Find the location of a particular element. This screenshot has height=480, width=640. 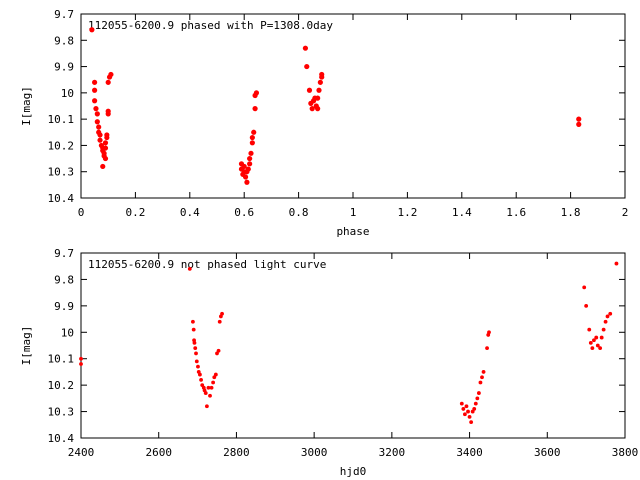

unphased-x-tick-label: 2600 is located at coordinates (158, 452).